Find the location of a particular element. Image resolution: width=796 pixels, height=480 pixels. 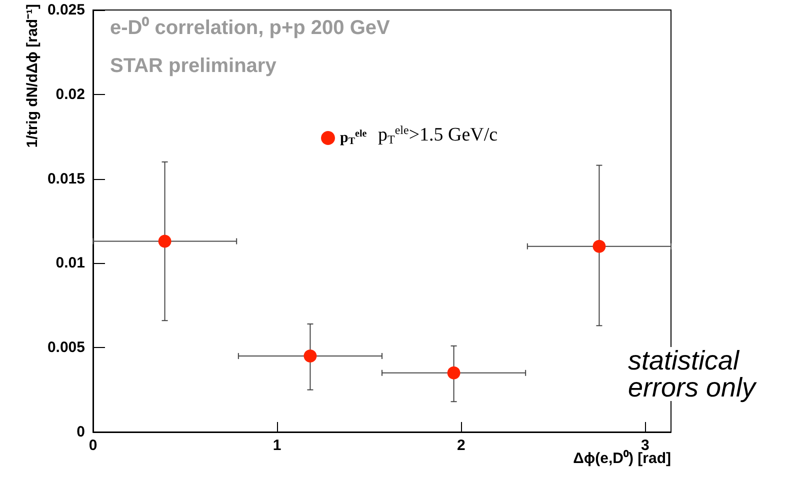

y-axis-title: 1/trig dN/dΔϕ [rad⁻¹] is located at coordinates (32, 76).